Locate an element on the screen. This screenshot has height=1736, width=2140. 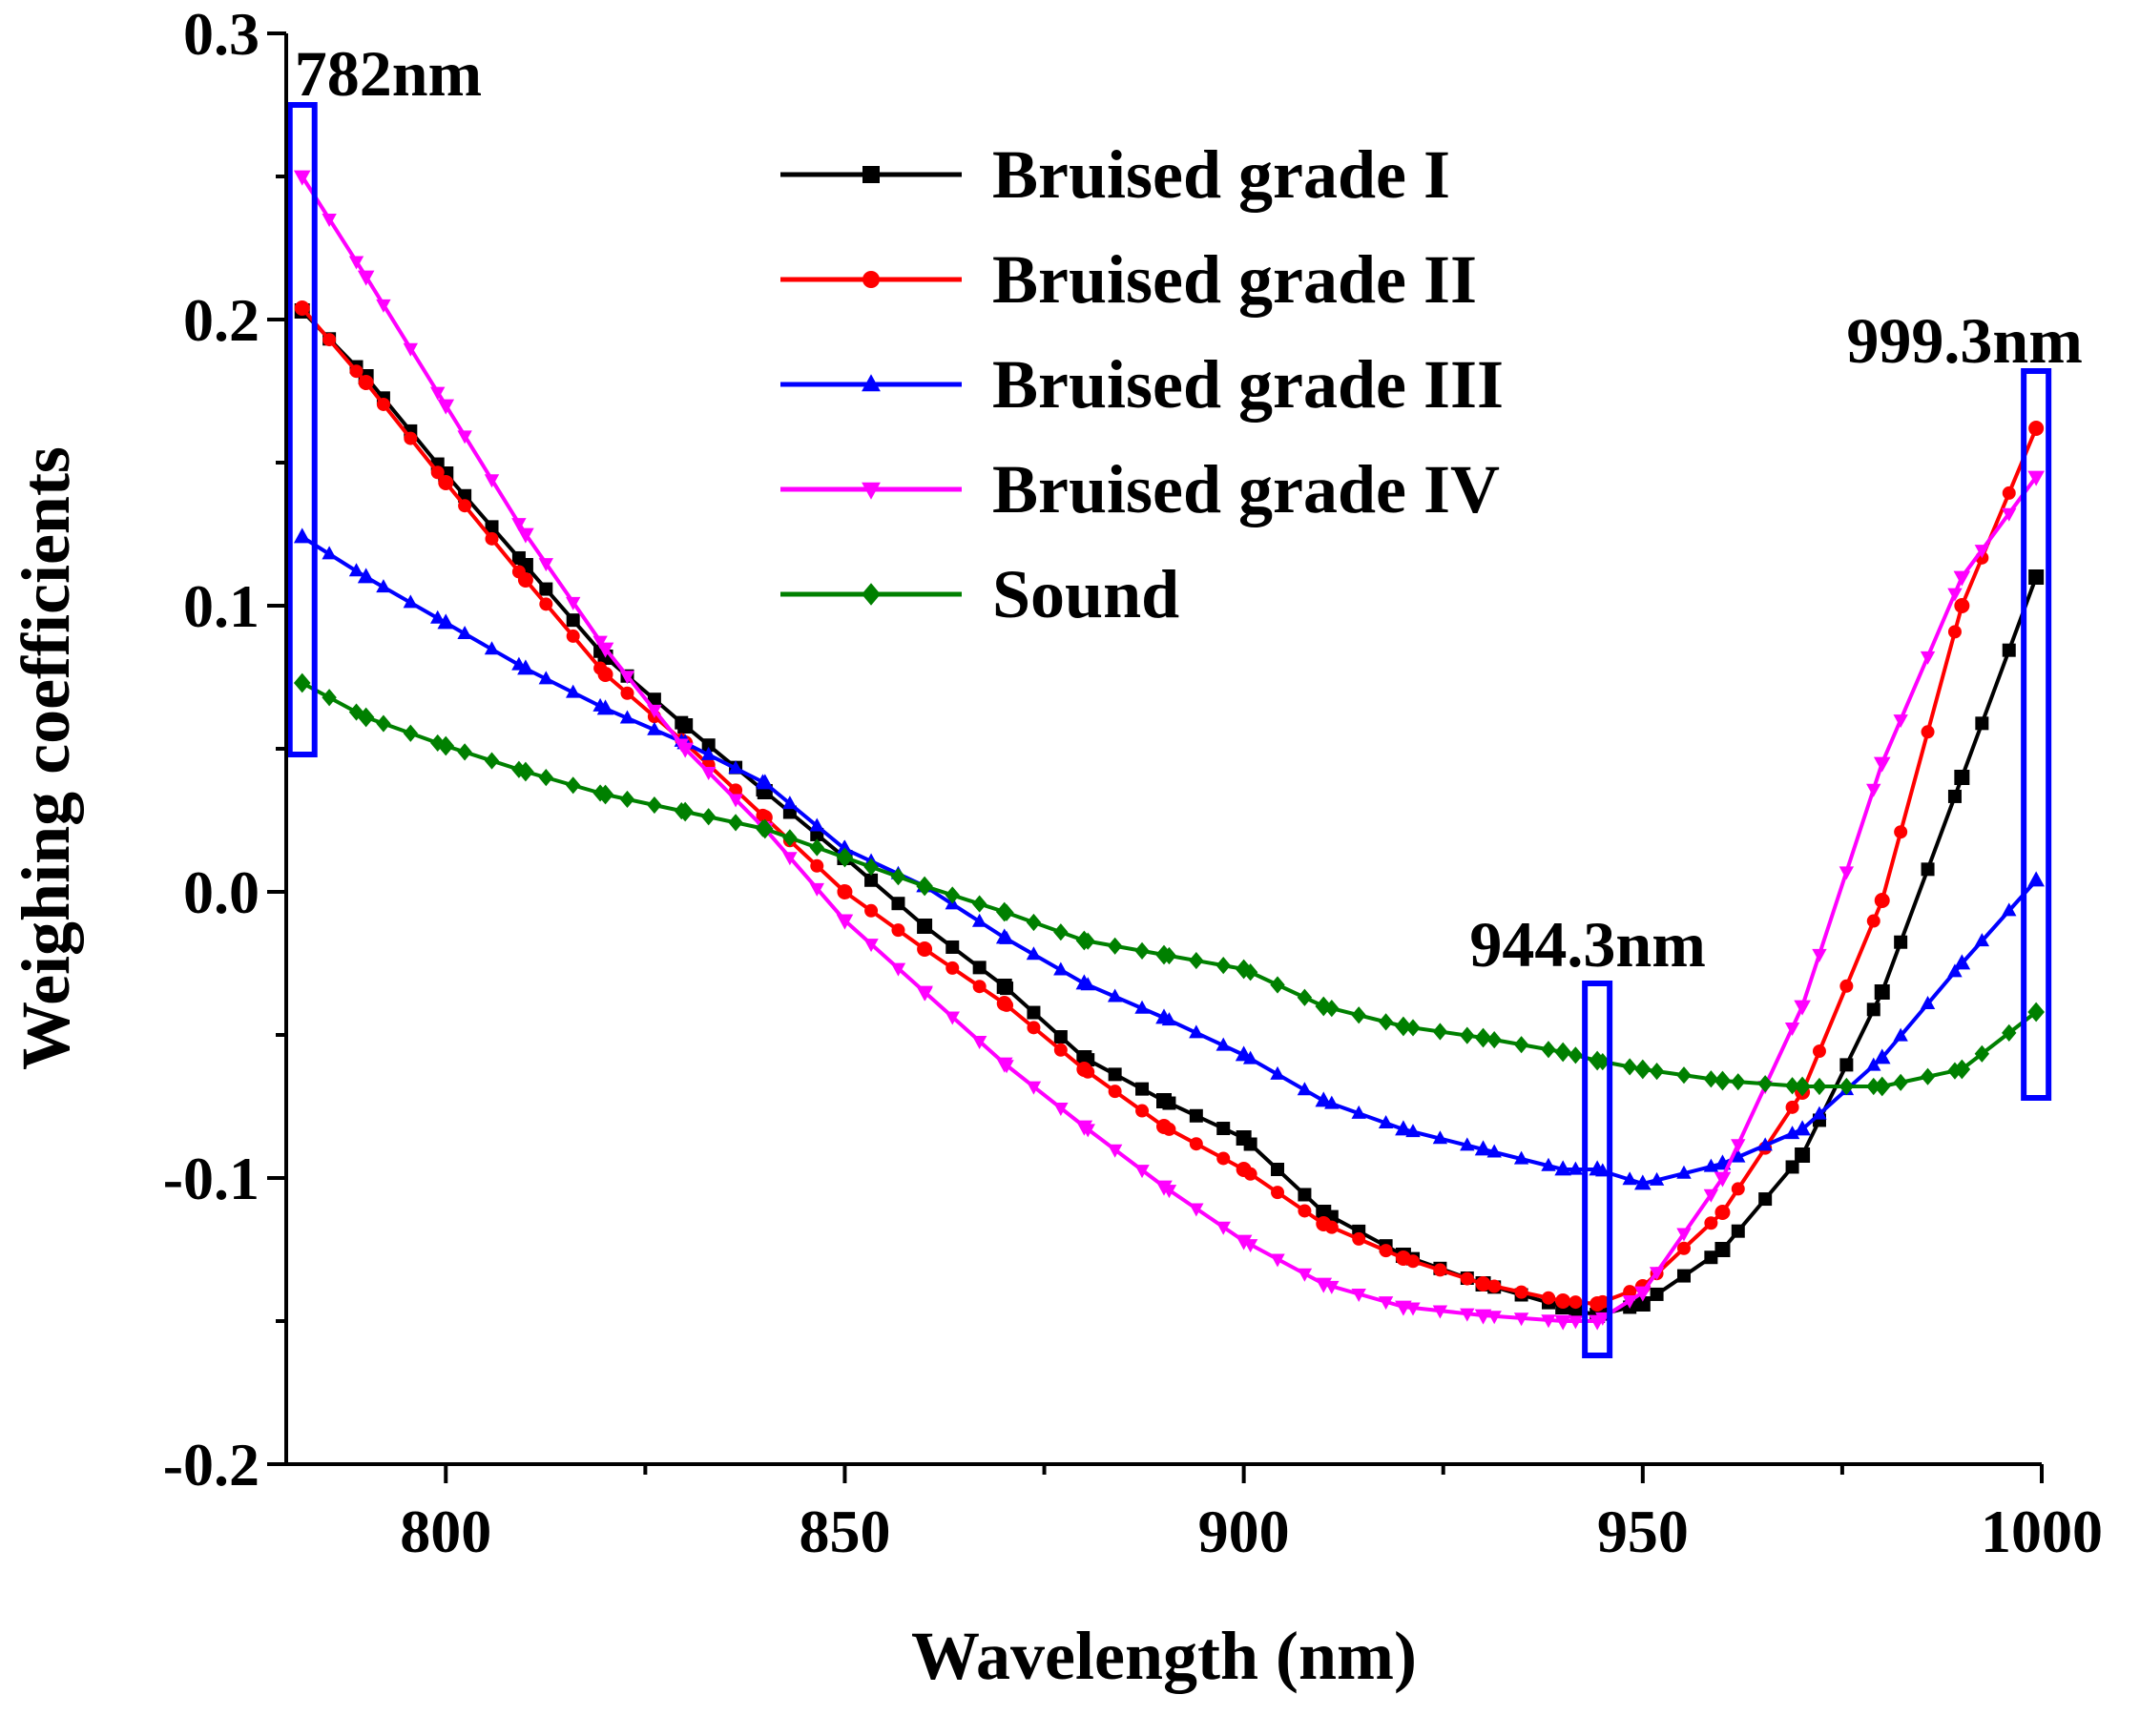
legend-item-1: Bruised grade I is located at coordinates (1115, 174).